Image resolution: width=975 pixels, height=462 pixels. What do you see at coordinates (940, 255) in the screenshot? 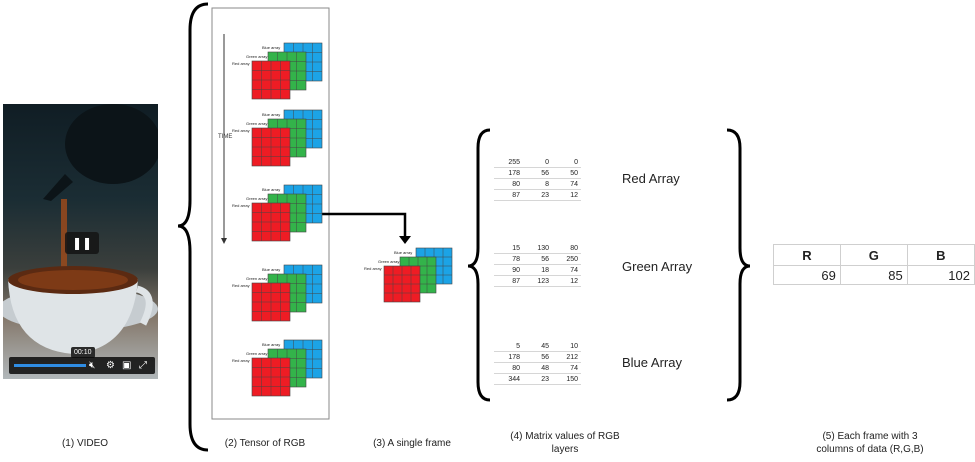
I see `header-b: B` at bounding box center [940, 255].